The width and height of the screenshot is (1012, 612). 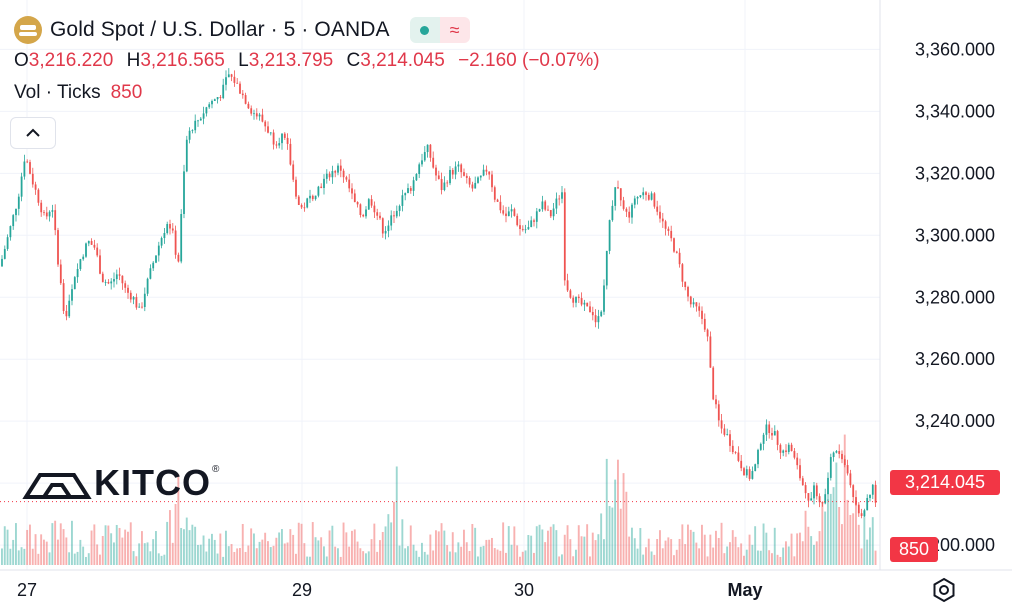 What do you see at coordinates (454, 30) in the screenshot?
I see `compare-icon: ≈` at bounding box center [454, 30].